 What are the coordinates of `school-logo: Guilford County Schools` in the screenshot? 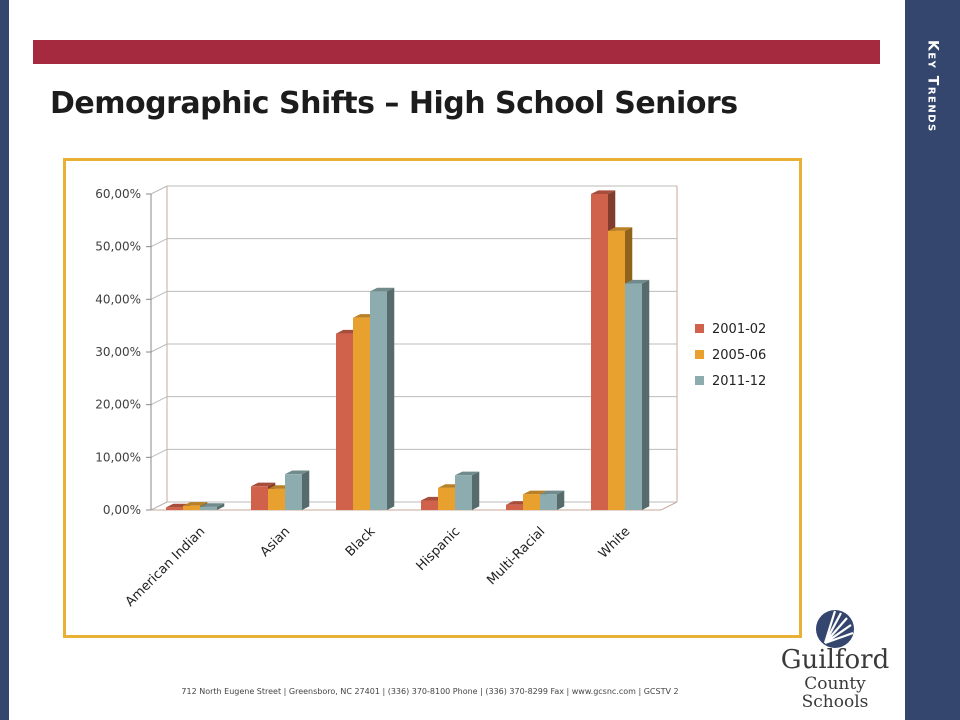 It's located at (835, 658).